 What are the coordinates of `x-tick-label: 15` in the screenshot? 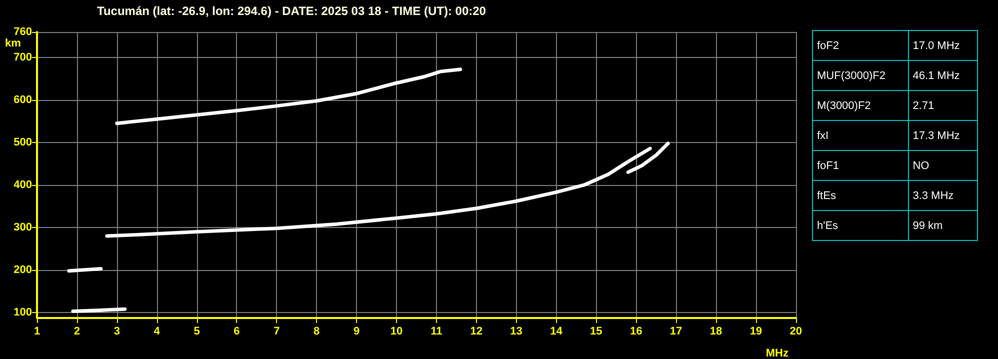 It's located at (596, 332).